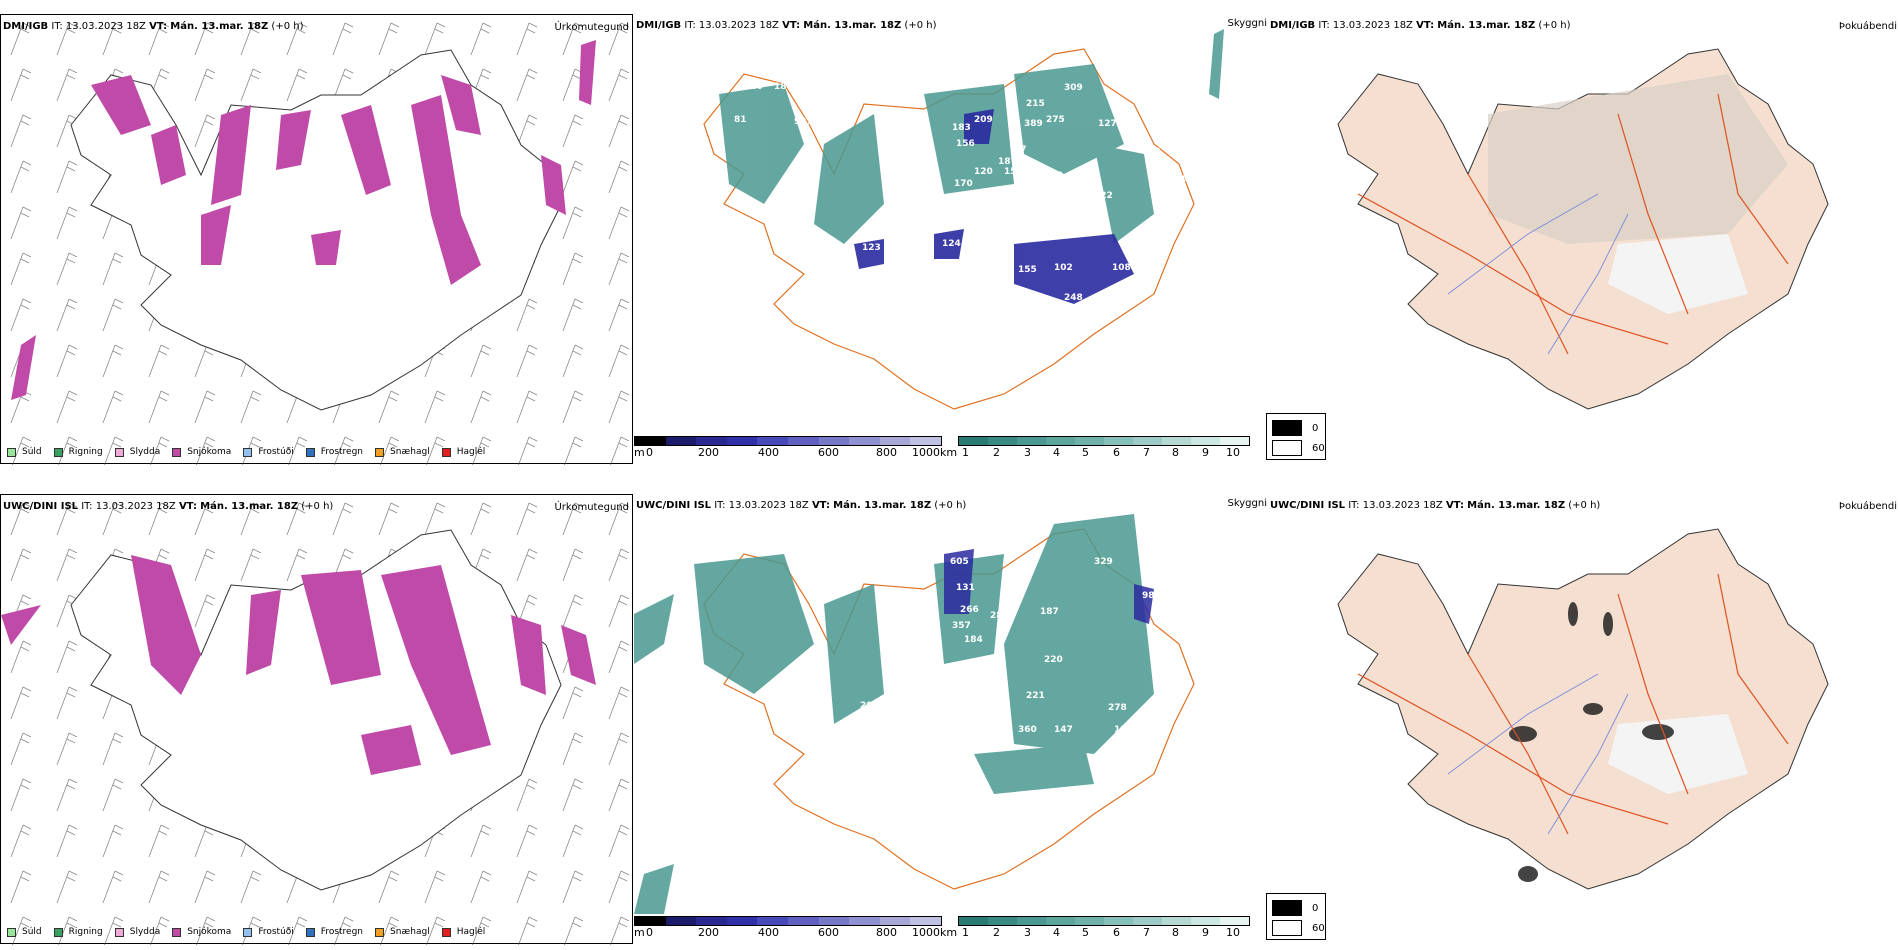 This screenshot has width=1900, height=950. What do you see at coordinates (803, 187) in the screenshot?
I see `cloud-label: 323` at bounding box center [803, 187].